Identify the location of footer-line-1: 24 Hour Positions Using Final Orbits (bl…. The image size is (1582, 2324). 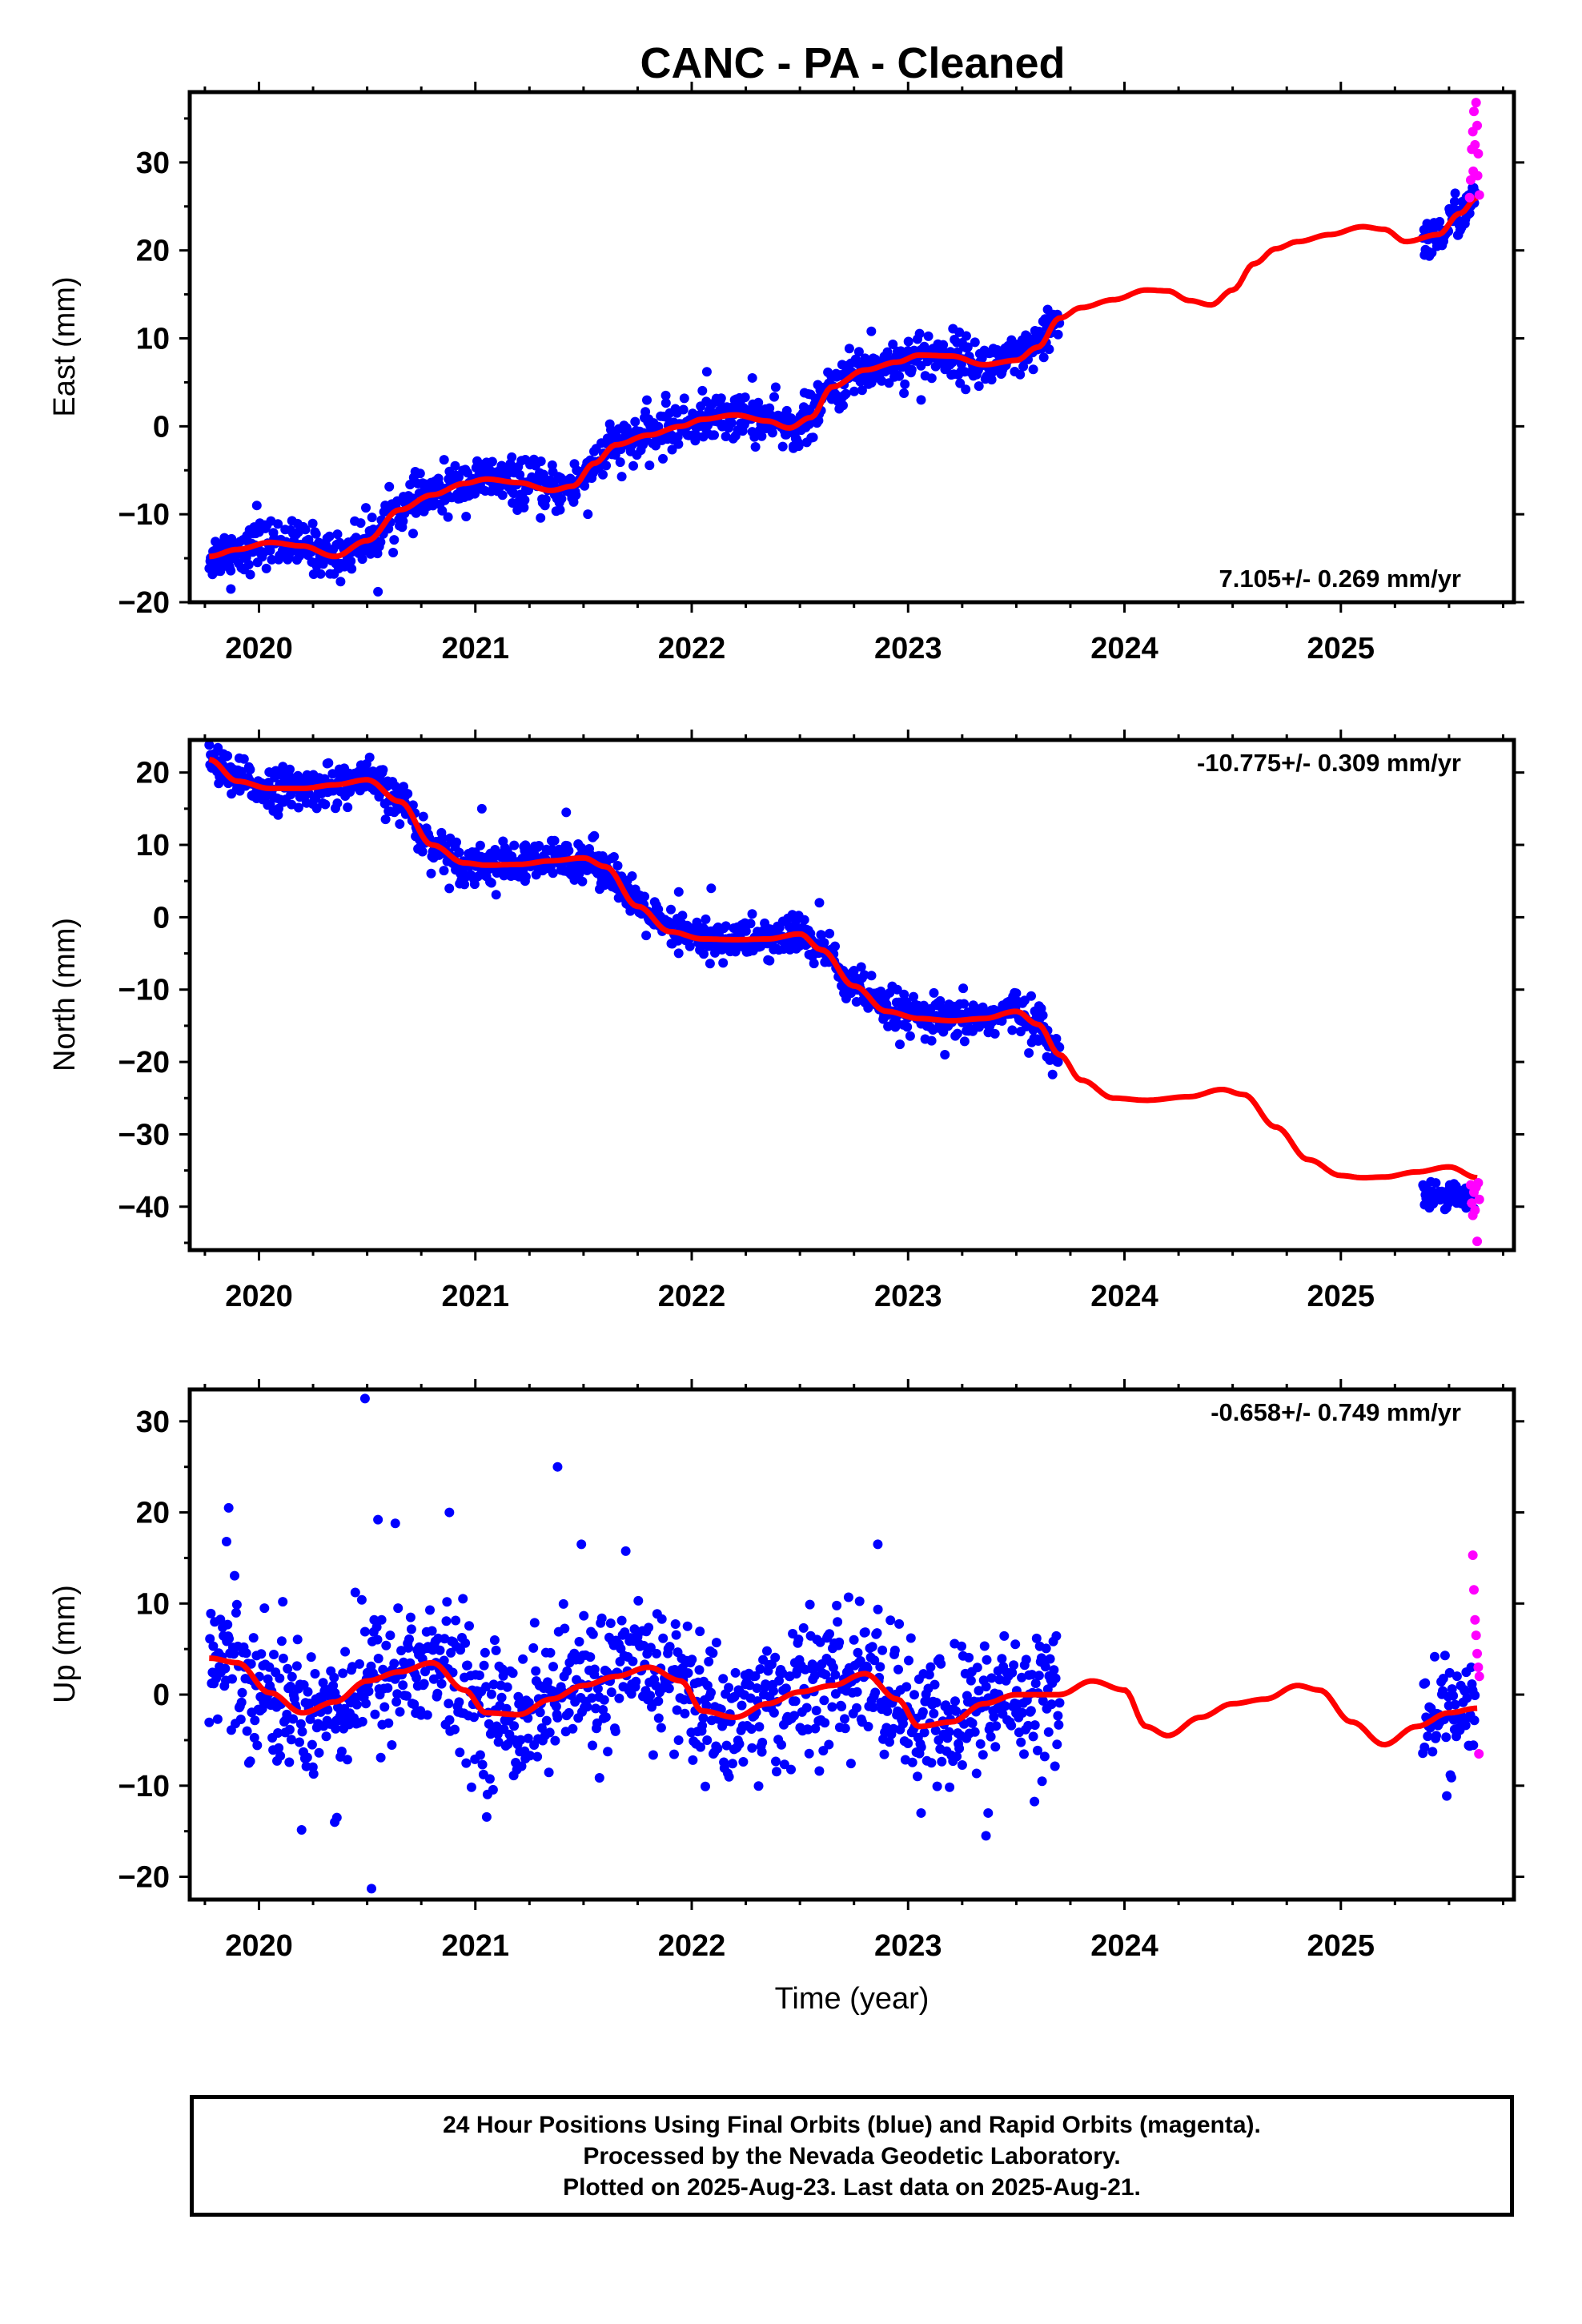
(852, 2124).